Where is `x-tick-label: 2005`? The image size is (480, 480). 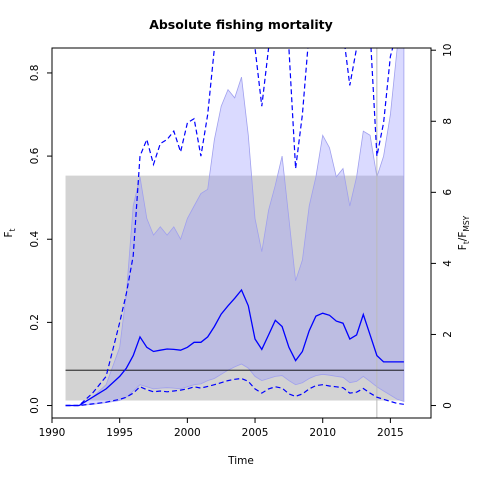 x-tick-label: 2005 is located at coordinates (255, 433).